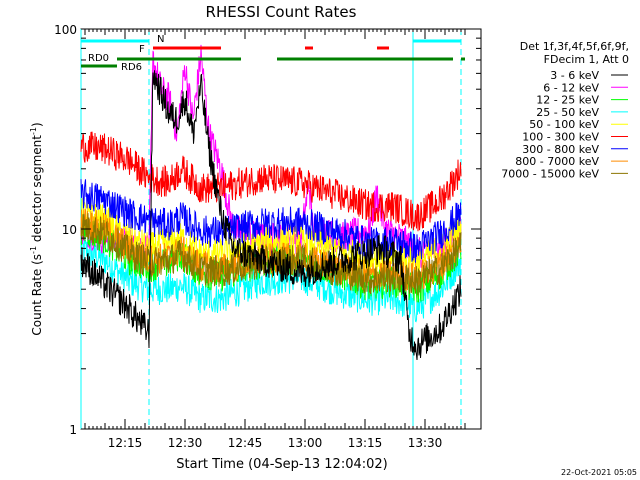  I want to click on series-line-25-50kev, so click(271, 278).